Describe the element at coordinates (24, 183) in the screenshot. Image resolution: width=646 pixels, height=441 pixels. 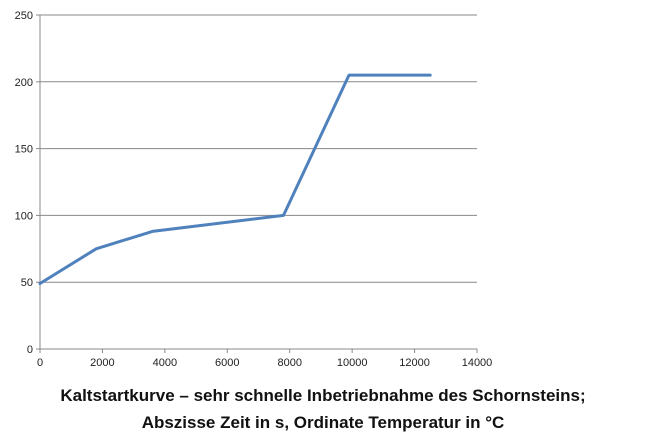
I see `y-tick-labels: 0 50 100 150 200 250` at that location.